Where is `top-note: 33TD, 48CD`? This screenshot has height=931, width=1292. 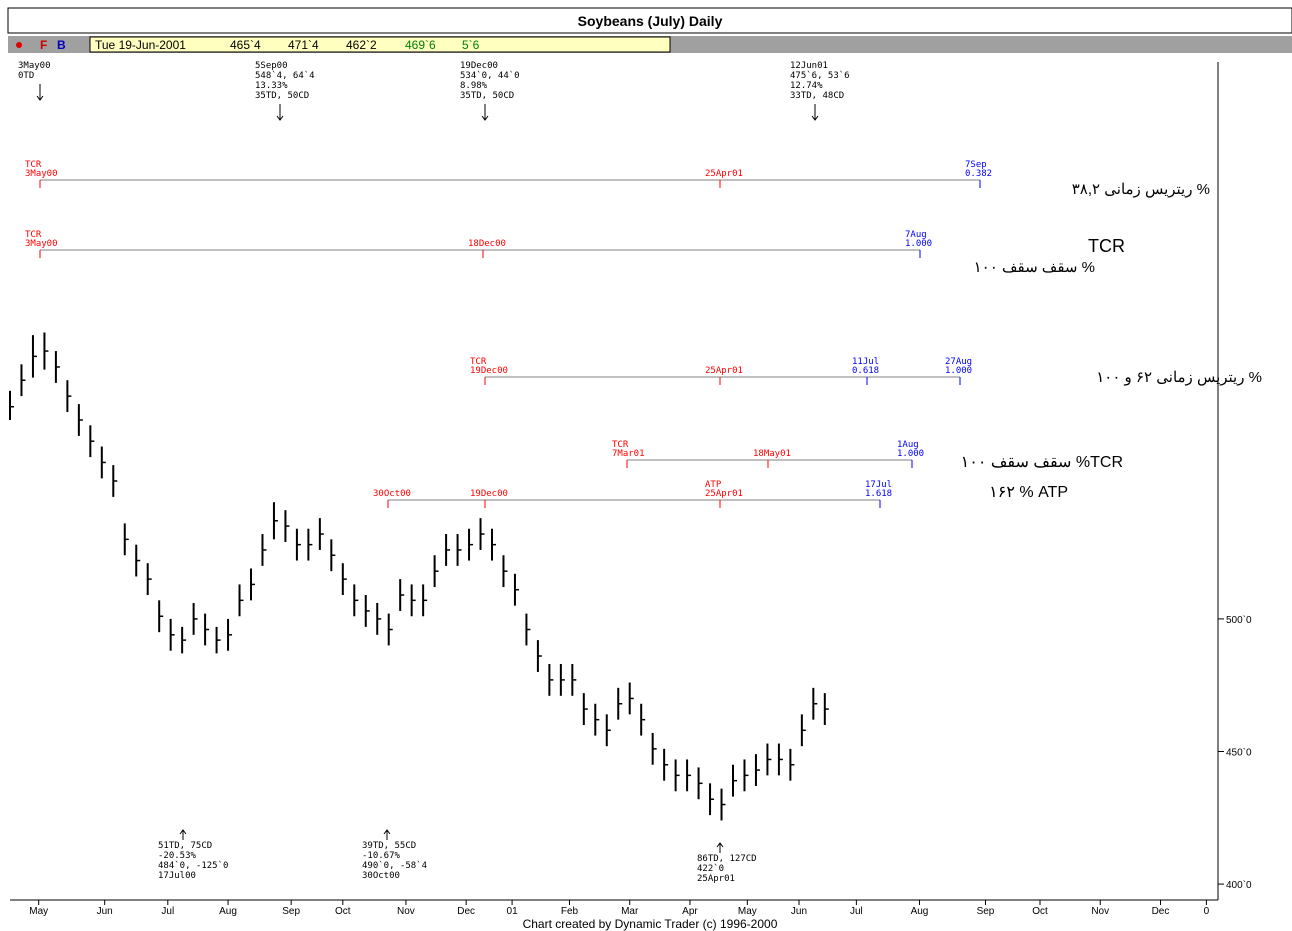
top-note: 33TD, 48CD is located at coordinates (817, 96).